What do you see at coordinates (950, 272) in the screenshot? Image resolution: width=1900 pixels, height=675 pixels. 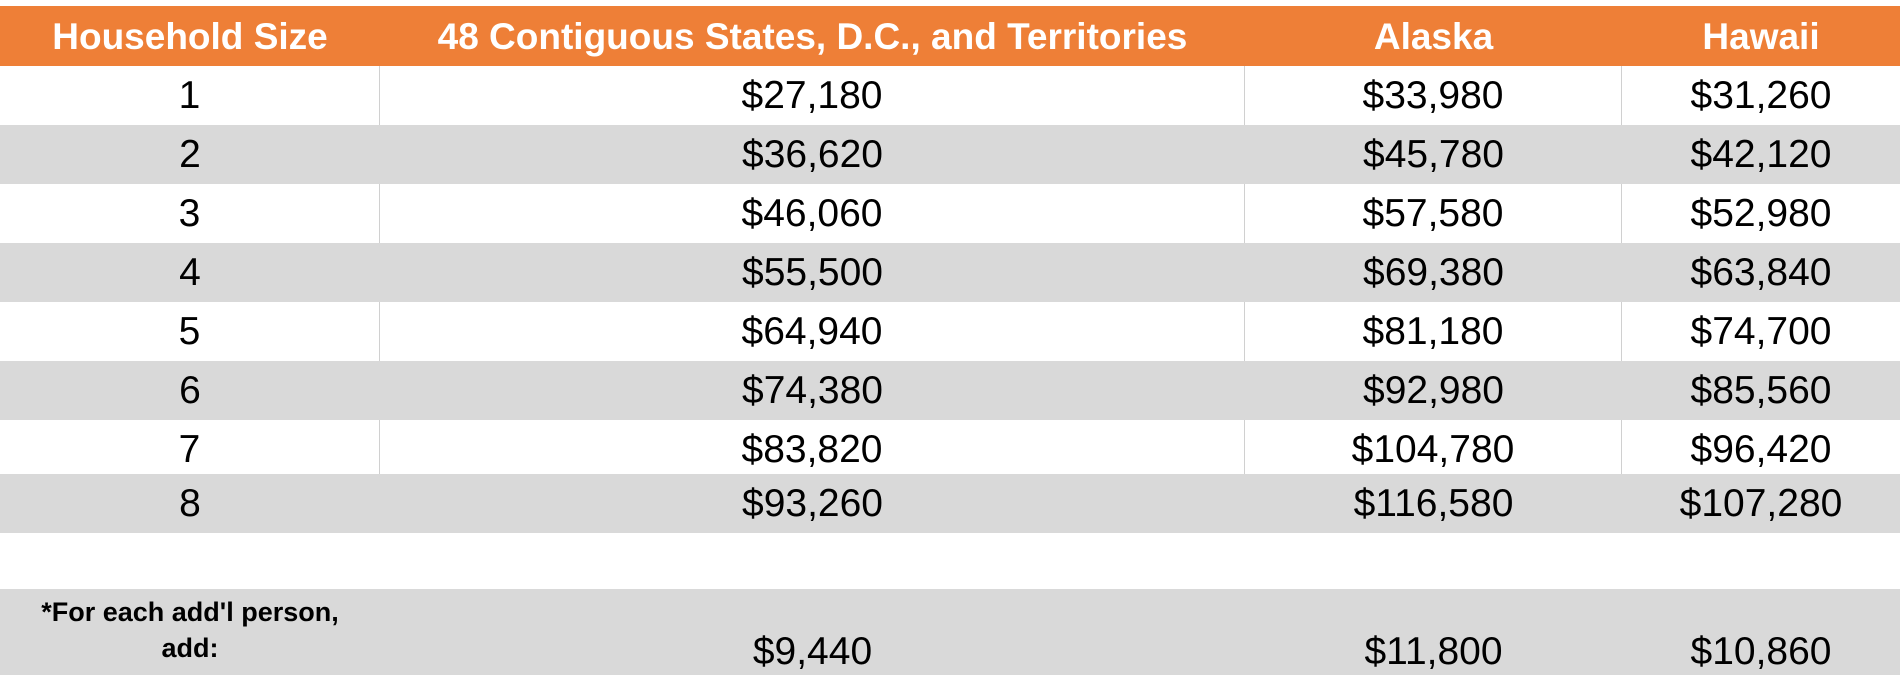 I see `table-row: 4 $55,500 $69,380 $63,840` at bounding box center [950, 272].